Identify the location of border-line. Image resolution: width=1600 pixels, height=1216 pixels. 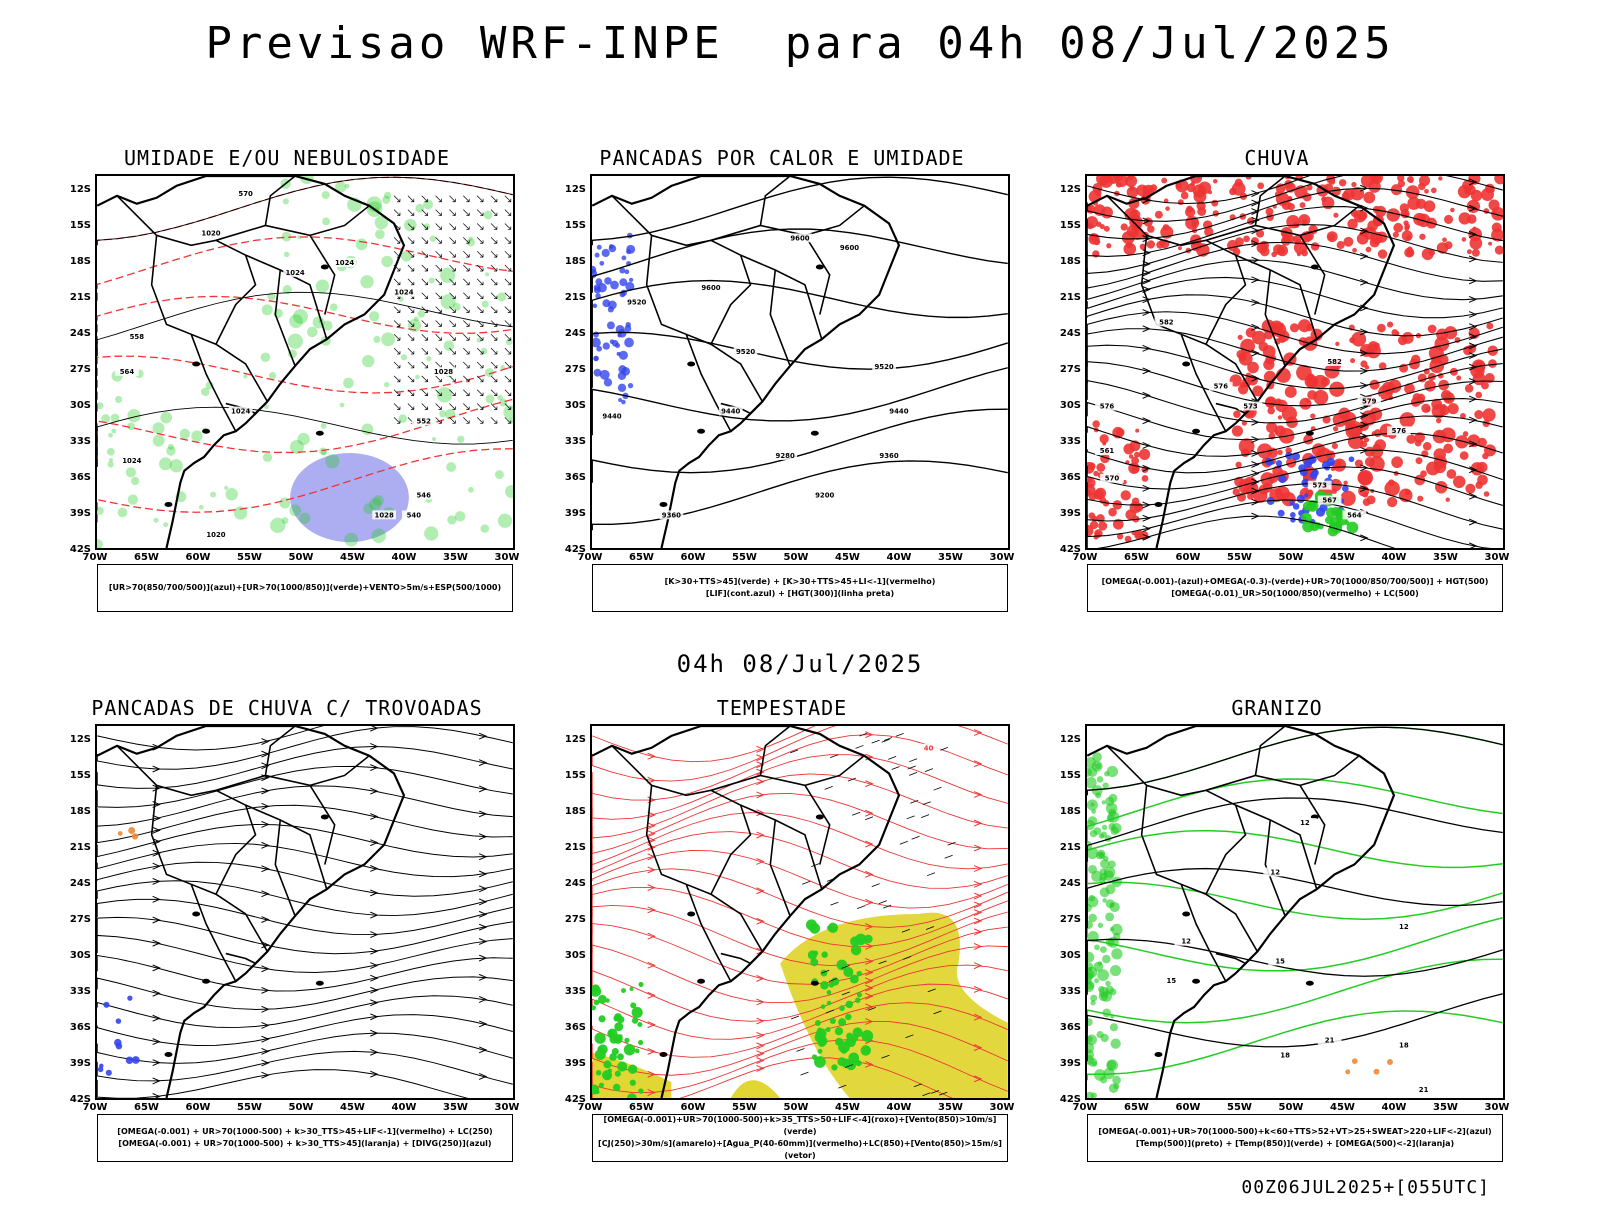
(186, 260).